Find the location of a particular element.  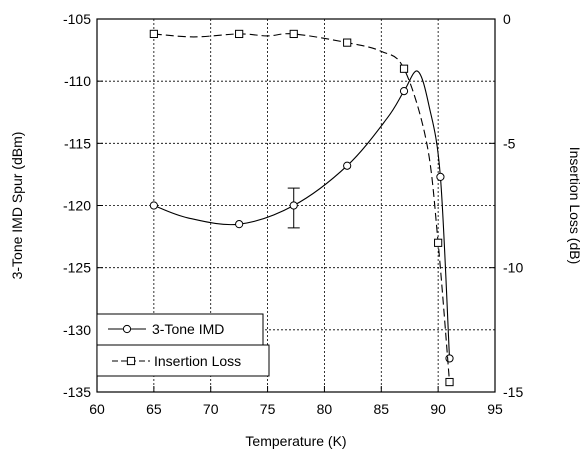

x-tick-label: 85 is located at coordinates (381, 409).